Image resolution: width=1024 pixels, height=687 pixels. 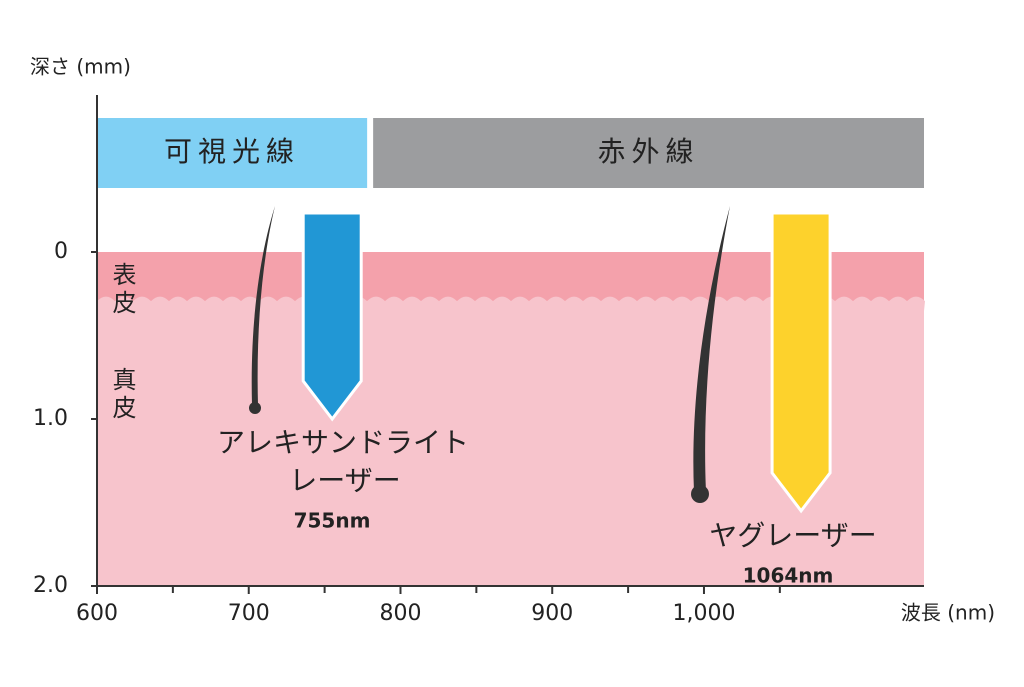 What do you see at coordinates (552, 613) in the screenshot?
I see `x-tick-label: 900` at bounding box center [552, 613].